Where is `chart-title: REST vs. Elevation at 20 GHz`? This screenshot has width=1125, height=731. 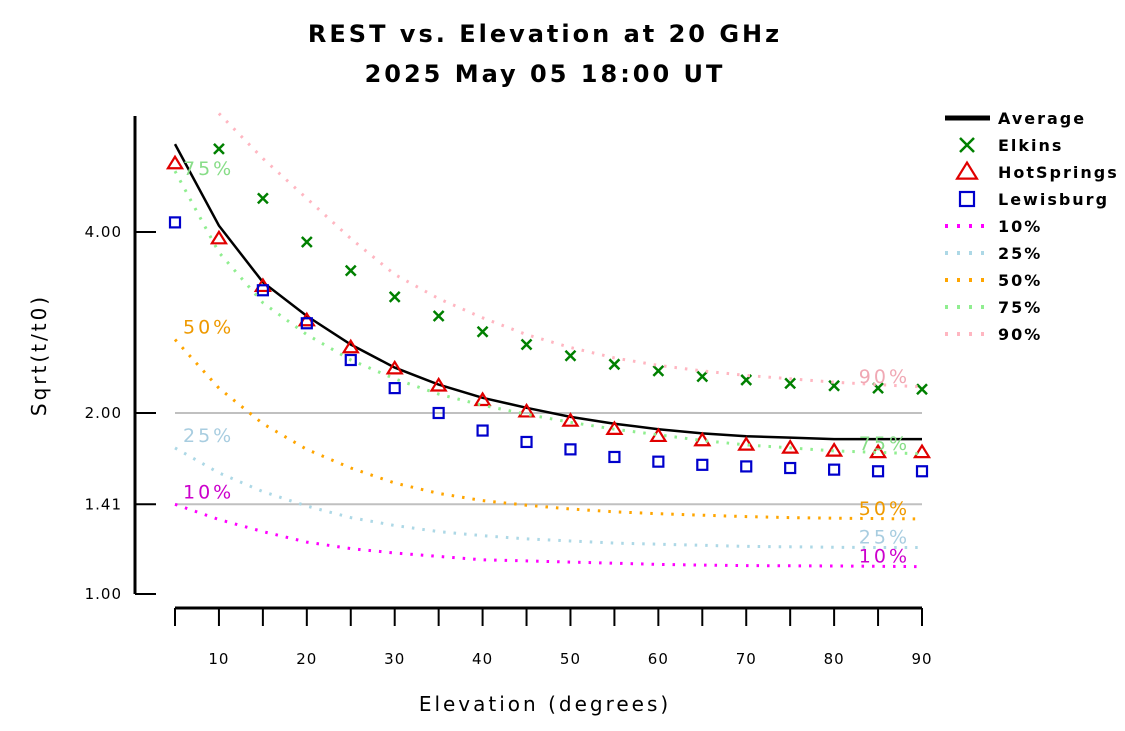
chart-title: REST vs. Elevation at 20 GHz is located at coordinates (545, 34).